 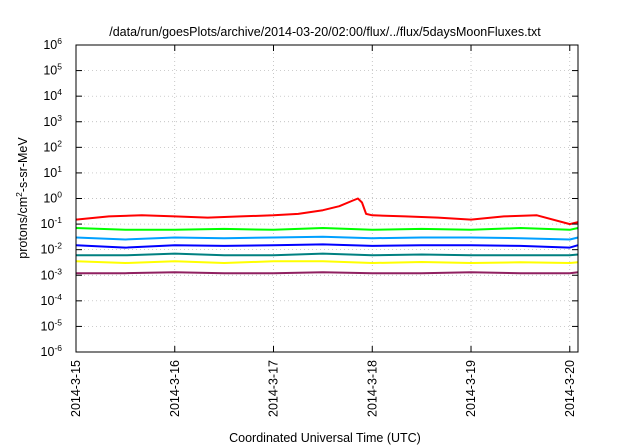 What do you see at coordinates (59, 143) in the screenshot?
I see `y-tick-exp: 2` at bounding box center [59, 143].